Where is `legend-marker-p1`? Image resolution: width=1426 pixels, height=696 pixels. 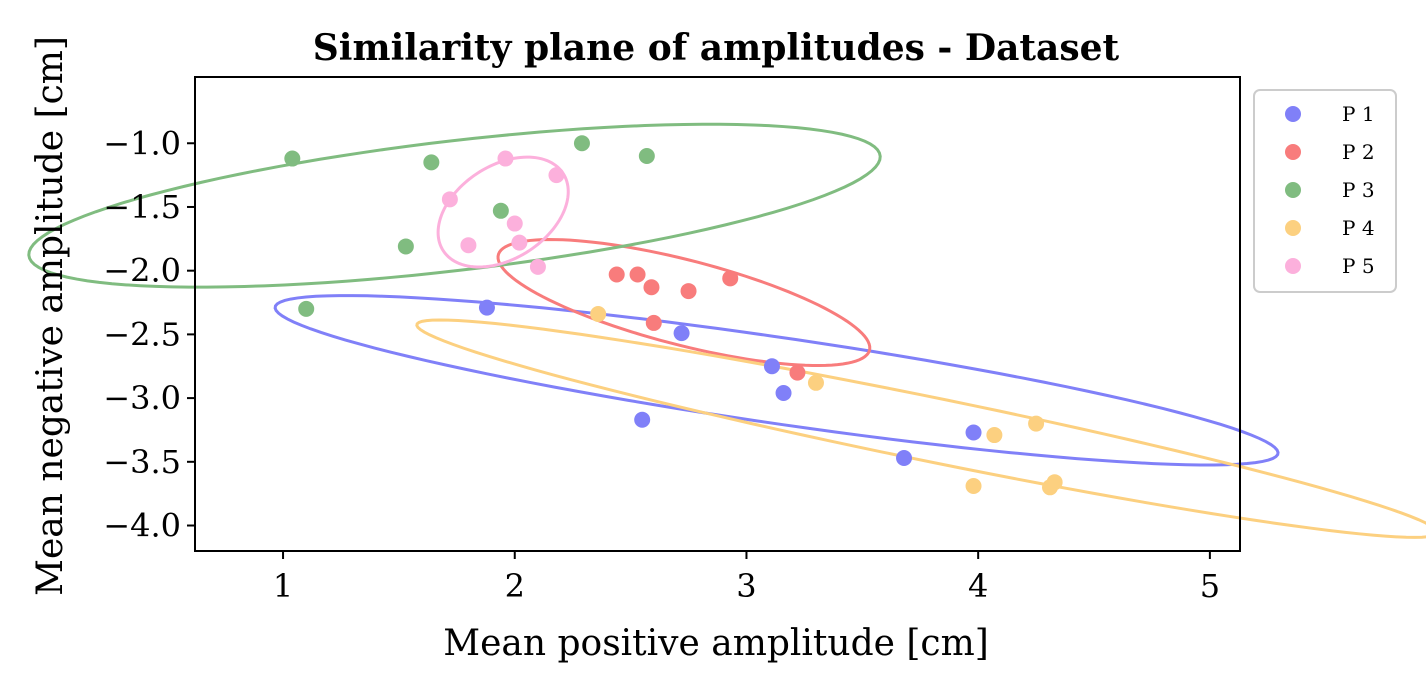
legend-marker-p1 is located at coordinates (1293, 114).